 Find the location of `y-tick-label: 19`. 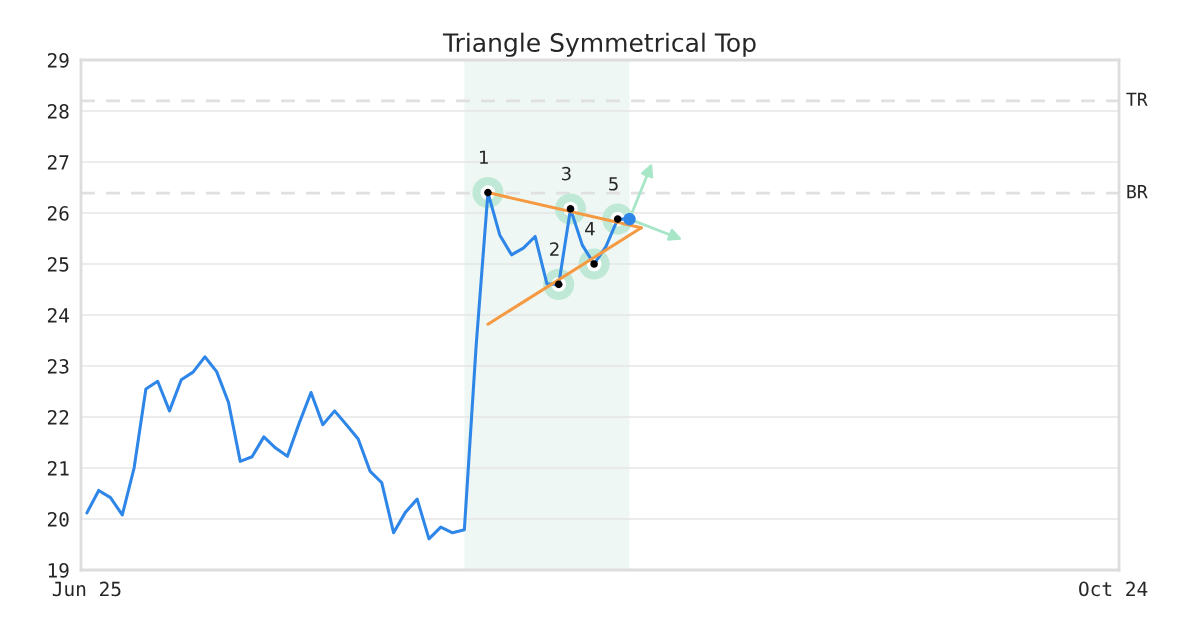

y-tick-label: 19 is located at coordinates (58, 570).